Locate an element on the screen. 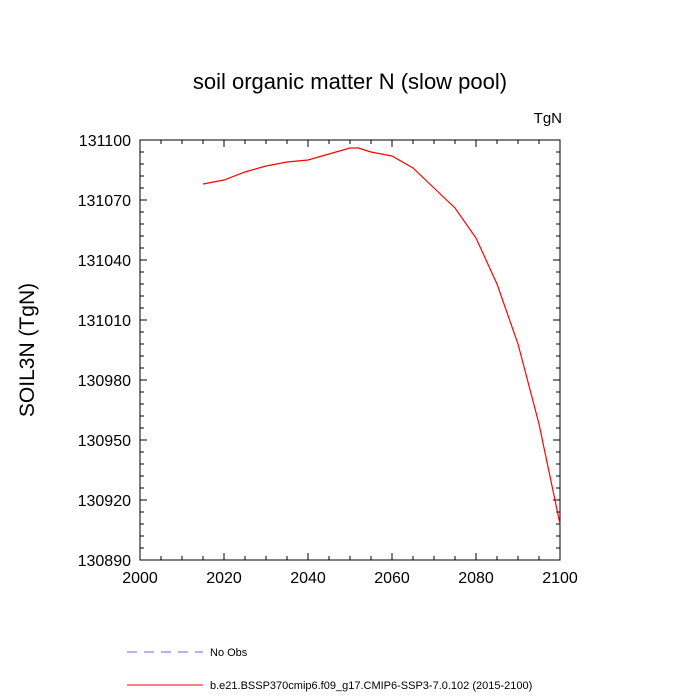  y-tick-label: 130980 is located at coordinates (104, 381).